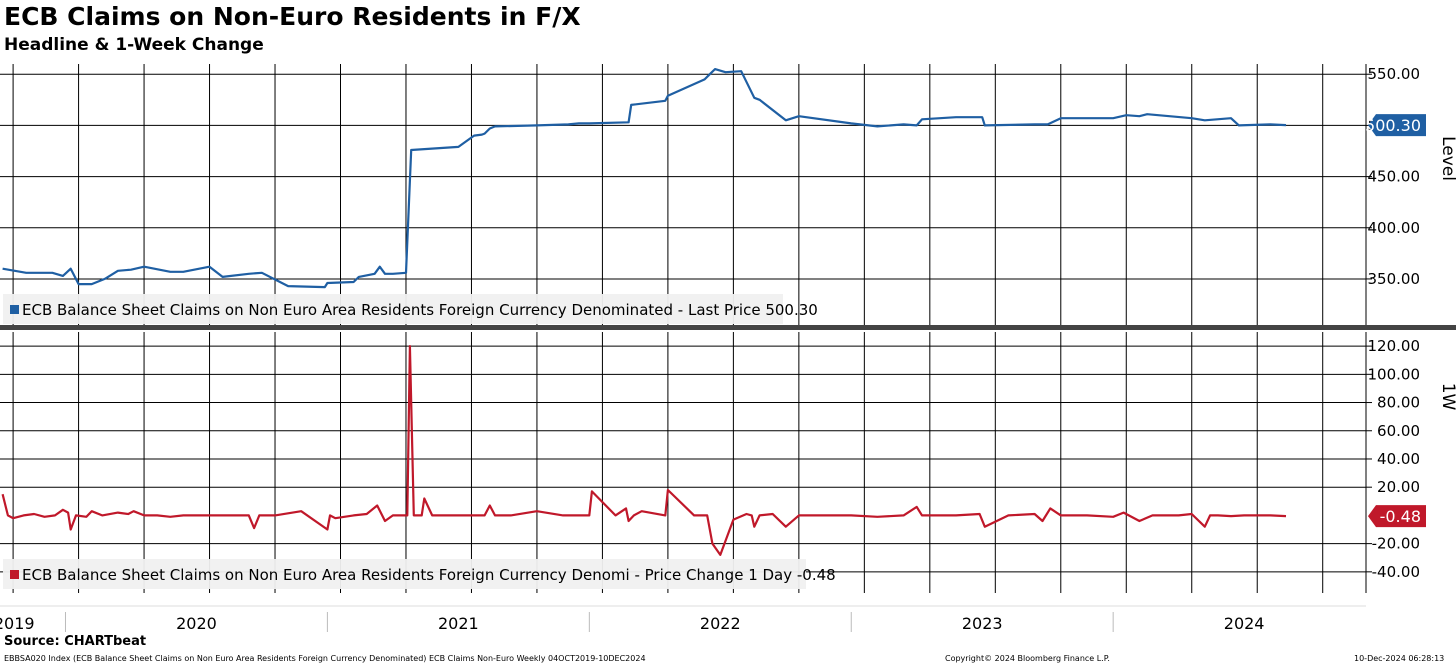  What do you see at coordinates (1394, 228) in the screenshot?
I see `y-tick-label: 400.00` at bounding box center [1394, 228].